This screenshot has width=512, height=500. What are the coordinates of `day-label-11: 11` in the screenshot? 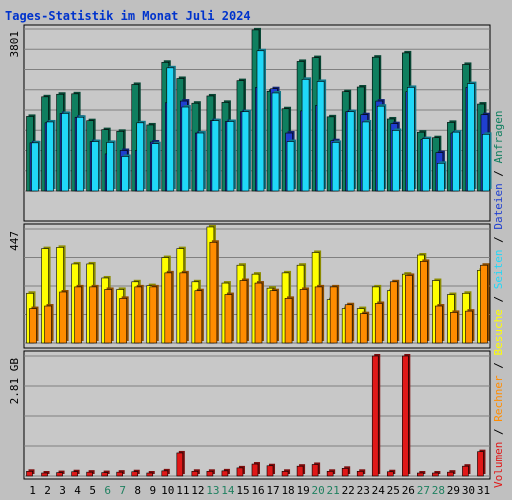 It's located at (182, 490).